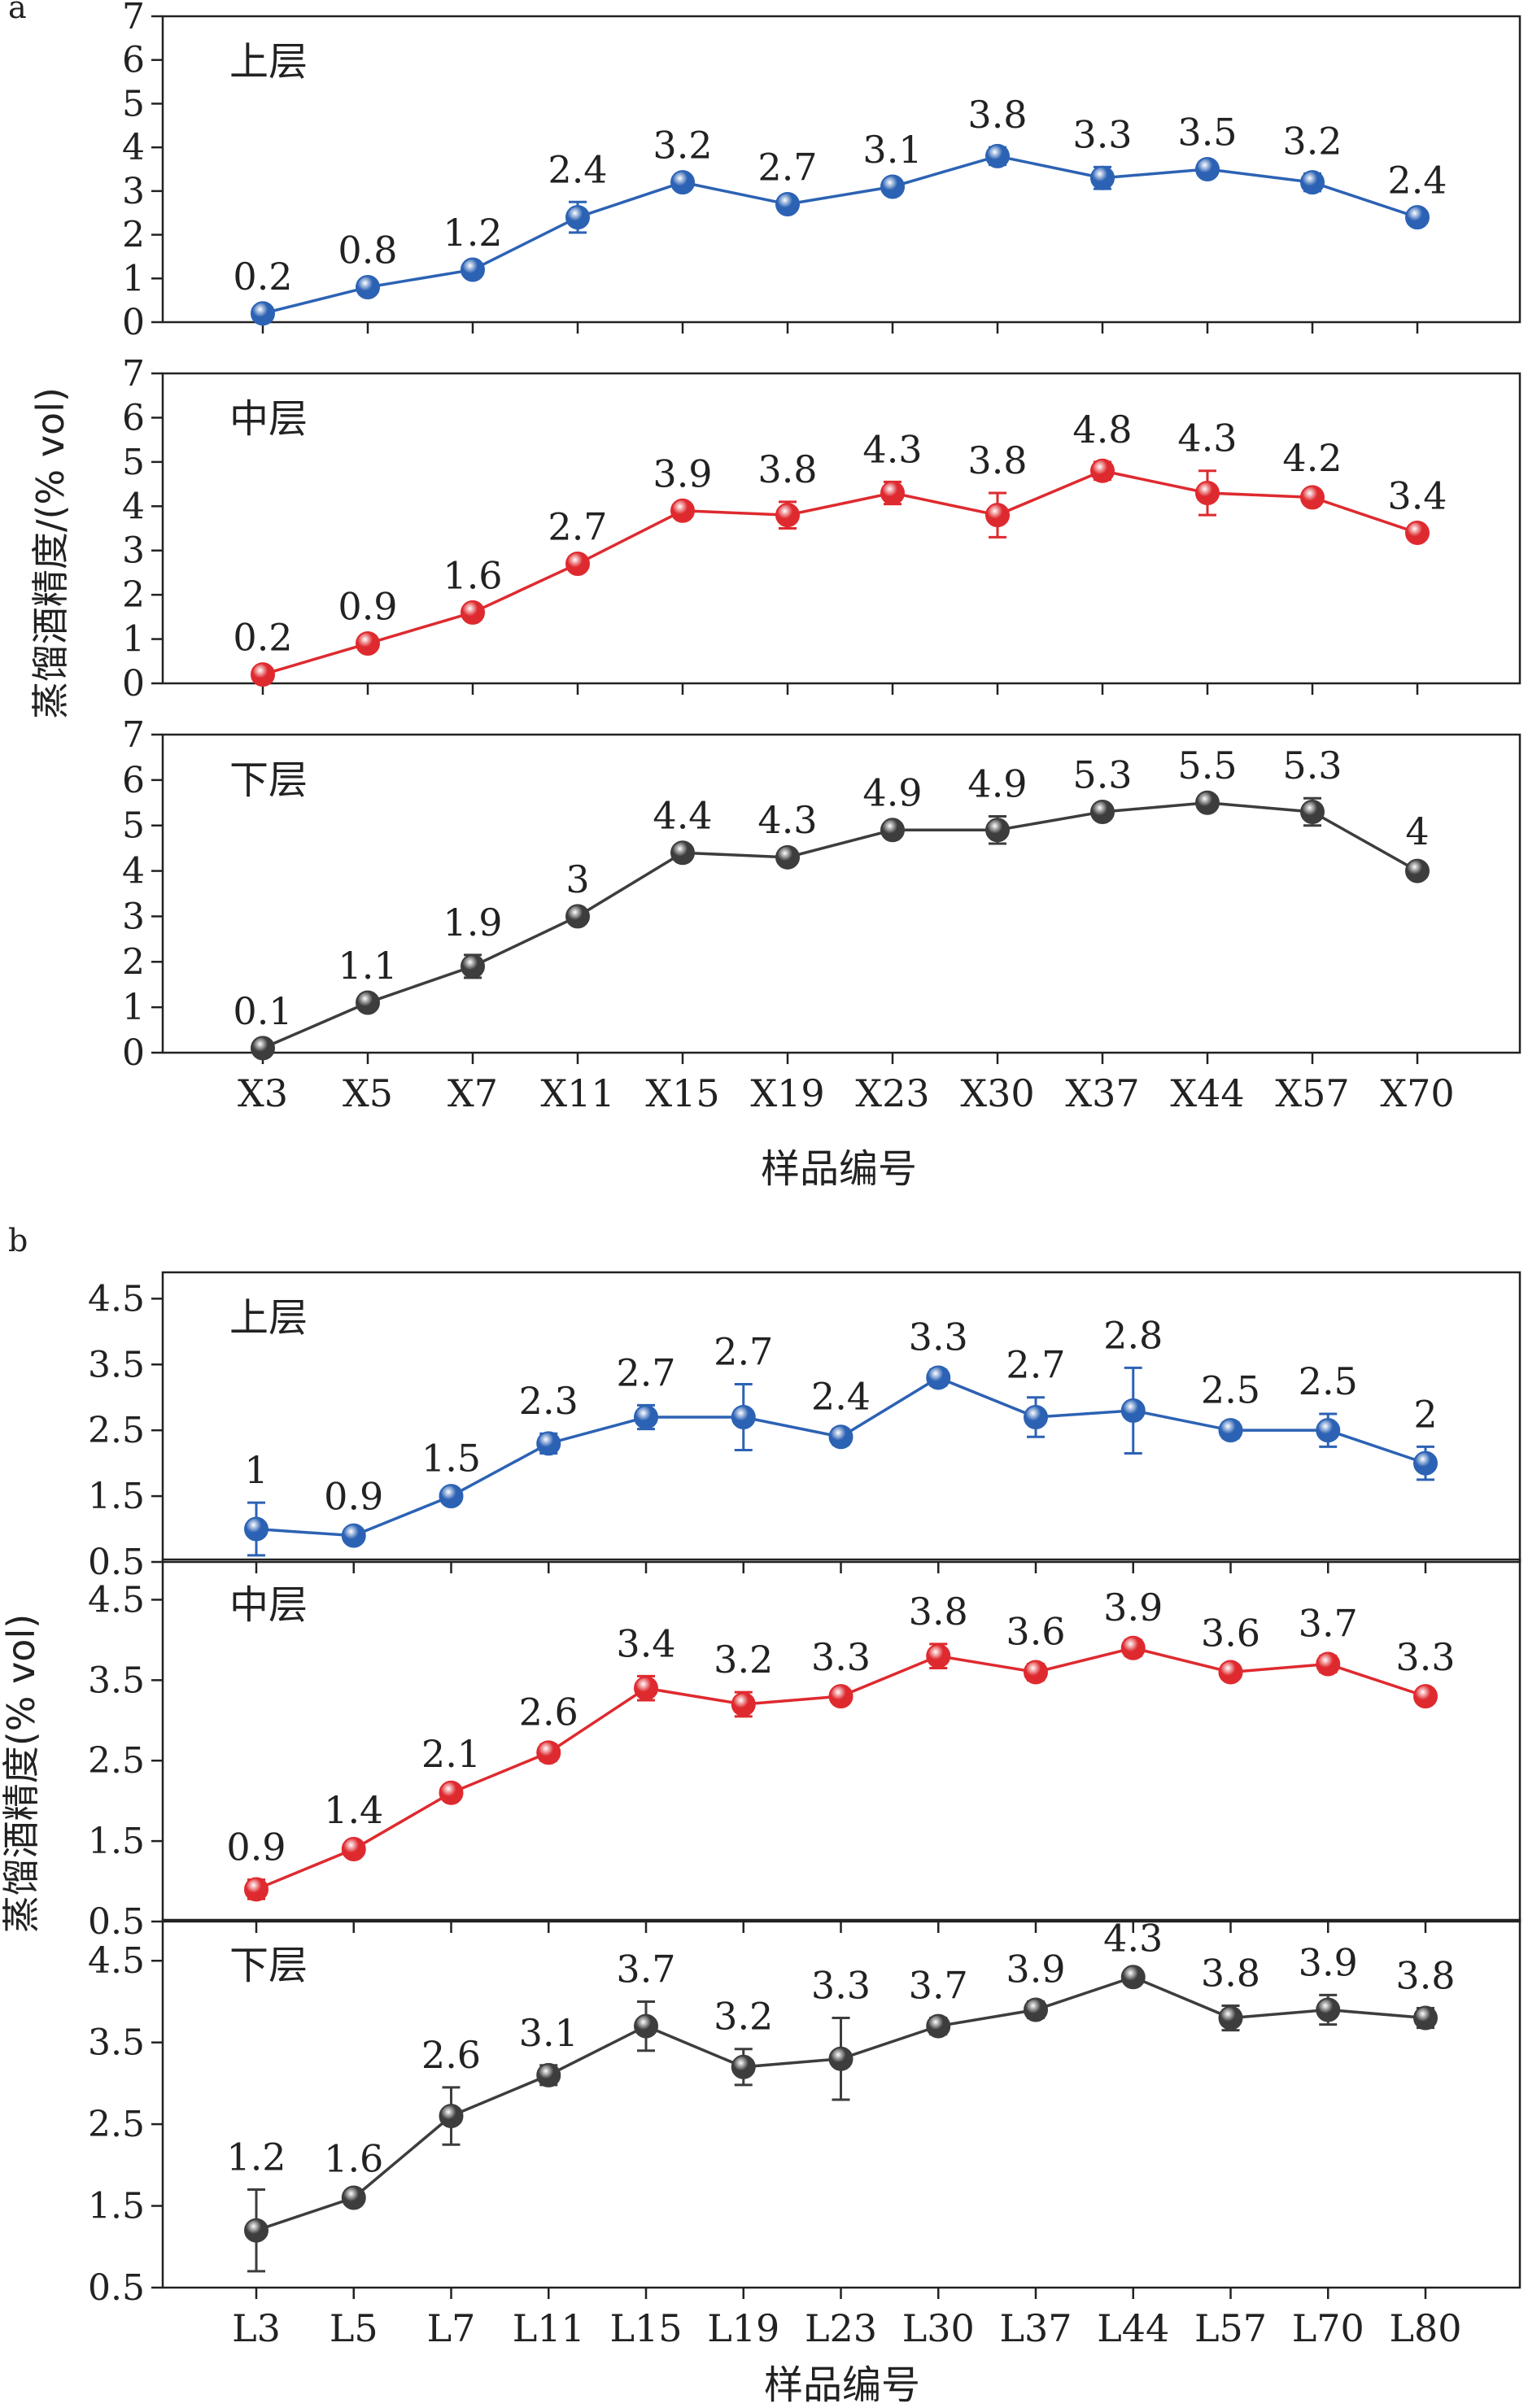 The height and width of the screenshot is (2408, 1528). What do you see at coordinates (787, 820) in the screenshot?
I see `data-label: 4.3` at bounding box center [787, 820].